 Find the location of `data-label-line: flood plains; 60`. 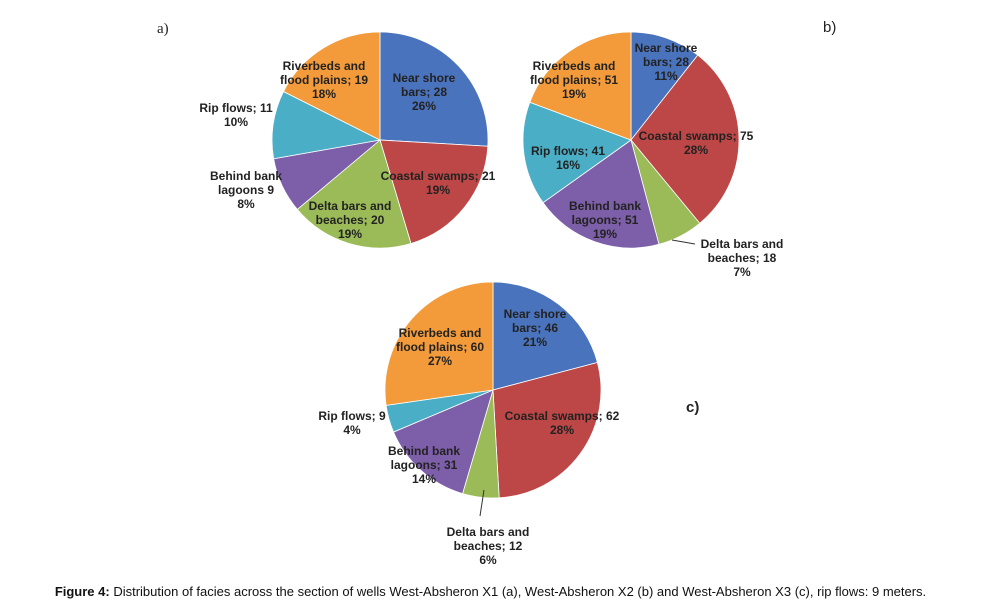

data-label-line: flood plains; 60 is located at coordinates (440, 347).